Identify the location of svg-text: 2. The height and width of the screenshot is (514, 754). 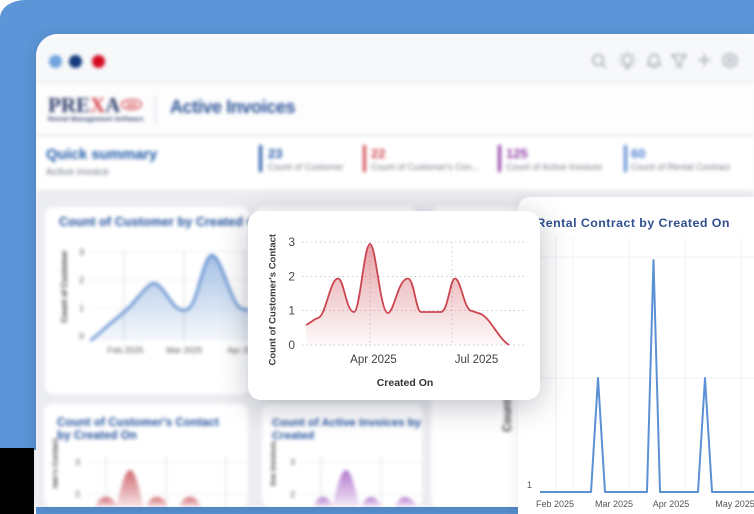
(291, 277).